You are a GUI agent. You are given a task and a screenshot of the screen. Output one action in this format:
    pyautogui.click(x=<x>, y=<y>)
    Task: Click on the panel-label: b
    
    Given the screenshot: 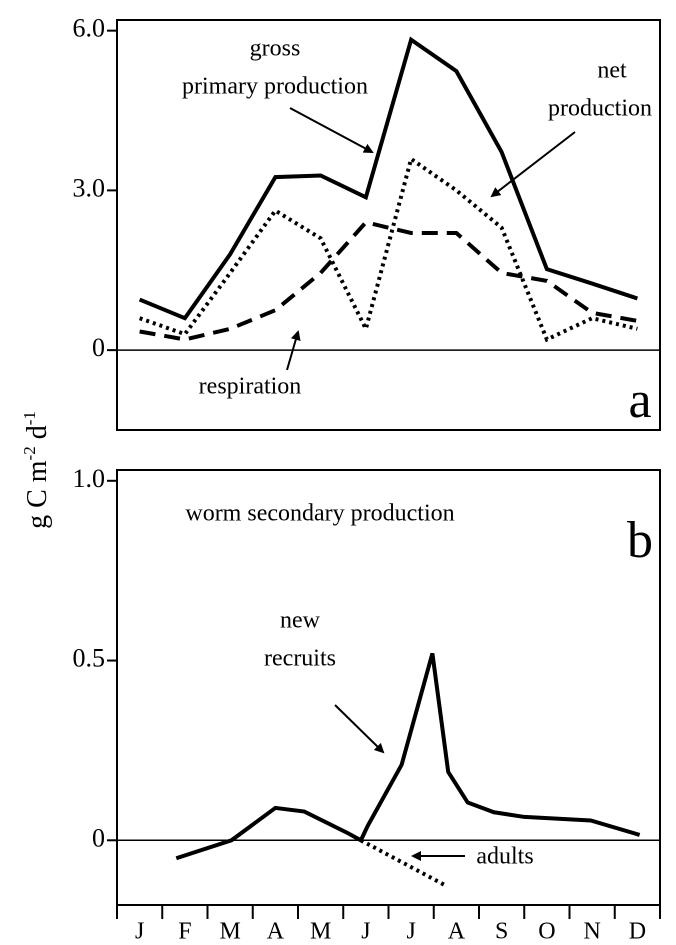 What is the action you would take?
    pyautogui.click(x=640, y=540)
    